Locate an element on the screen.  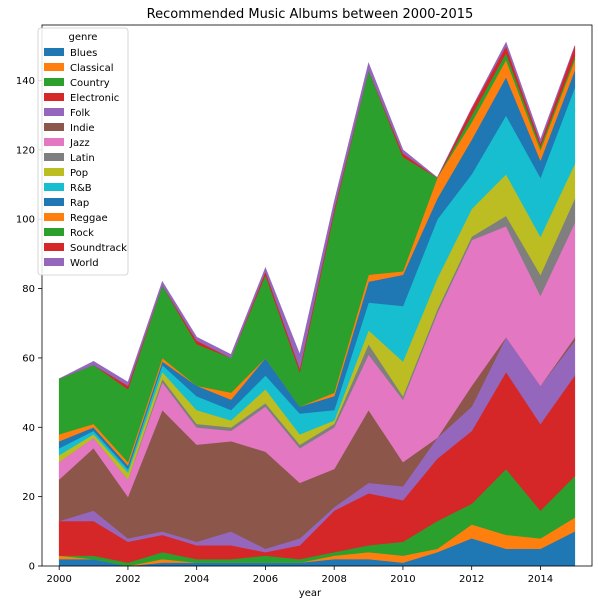
x-tick-label: 2010 is located at coordinates (402, 579).